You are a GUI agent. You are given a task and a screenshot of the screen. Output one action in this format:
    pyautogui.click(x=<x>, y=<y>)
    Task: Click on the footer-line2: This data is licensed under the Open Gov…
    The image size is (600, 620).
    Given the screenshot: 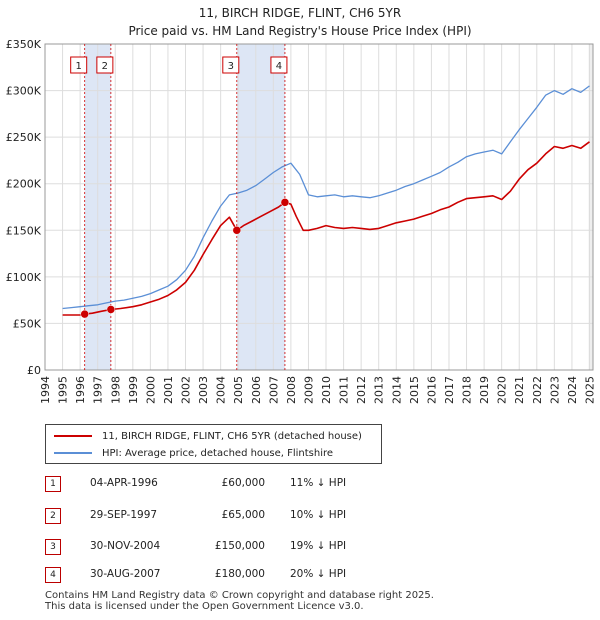 What is the action you would take?
    pyautogui.click(x=204, y=606)
    